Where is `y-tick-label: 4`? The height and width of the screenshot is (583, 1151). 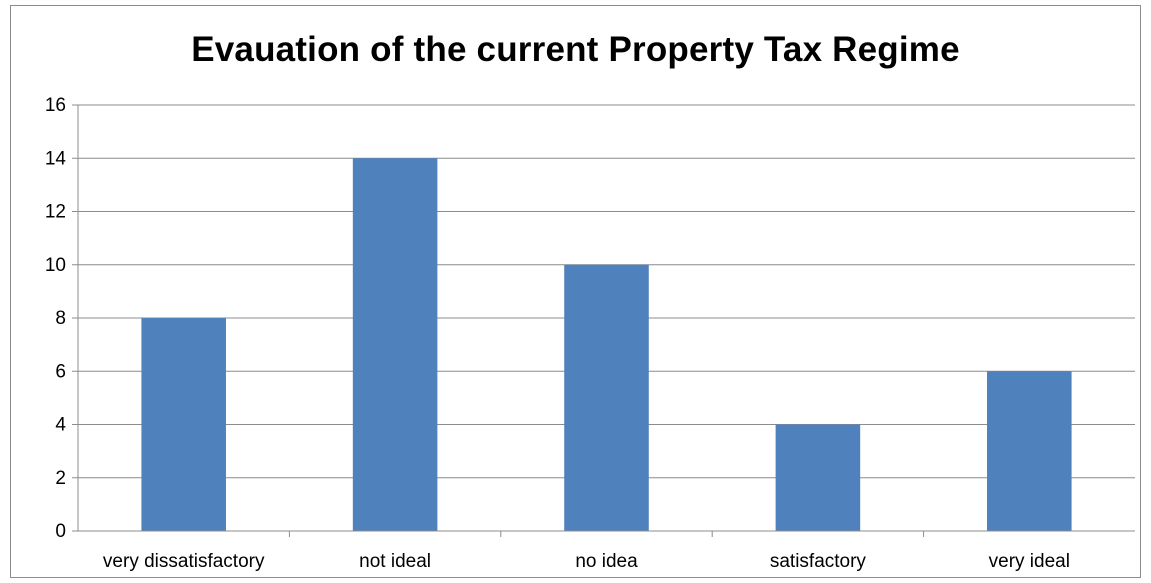
y-tick-label: 4 is located at coordinates (60, 425).